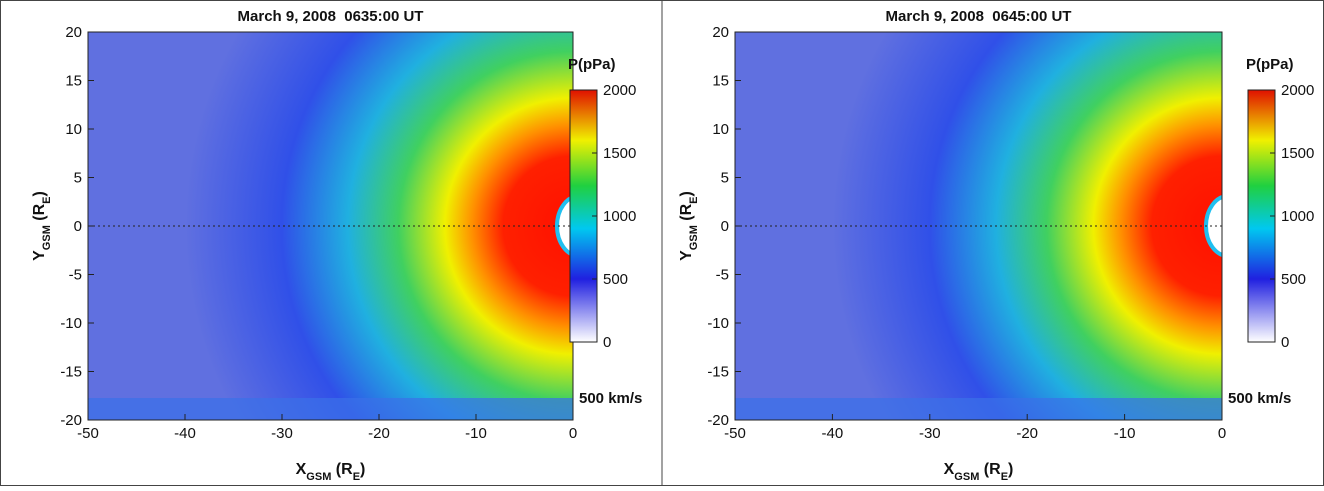  What do you see at coordinates (331, 16) in the screenshot?
I see `panel-title: March 9, 2008 0635:00 UT` at bounding box center [331, 16].